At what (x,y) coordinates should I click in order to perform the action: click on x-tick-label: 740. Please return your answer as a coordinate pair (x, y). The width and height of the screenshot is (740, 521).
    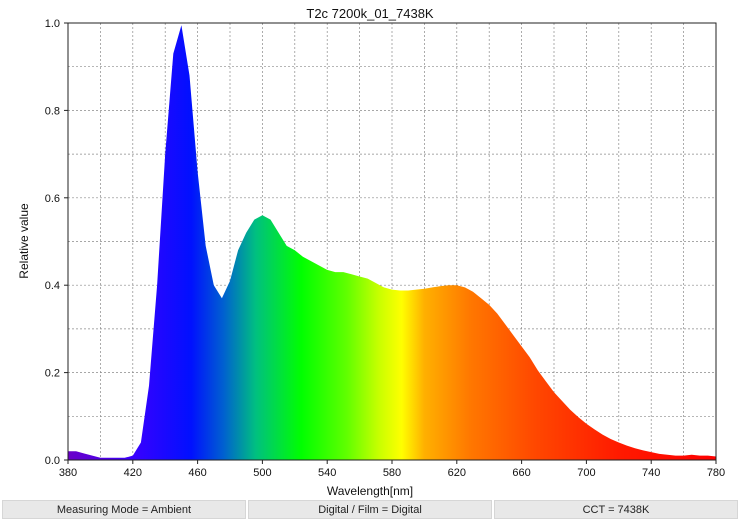
    Looking at the image, I should click on (651, 473).